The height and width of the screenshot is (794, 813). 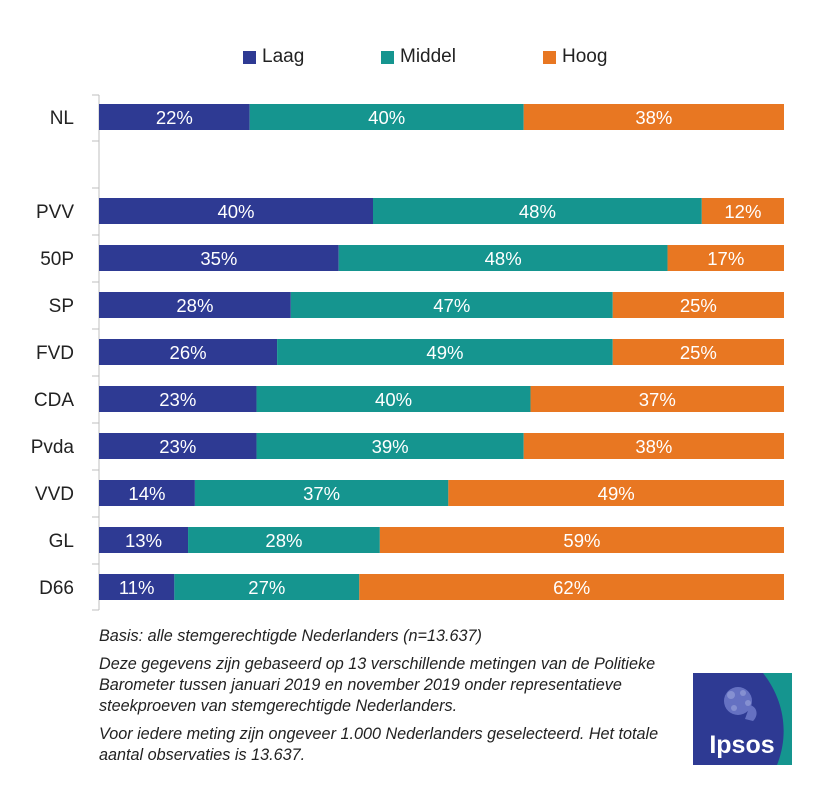 I want to click on data-label: 62%, so click(x=571, y=587).